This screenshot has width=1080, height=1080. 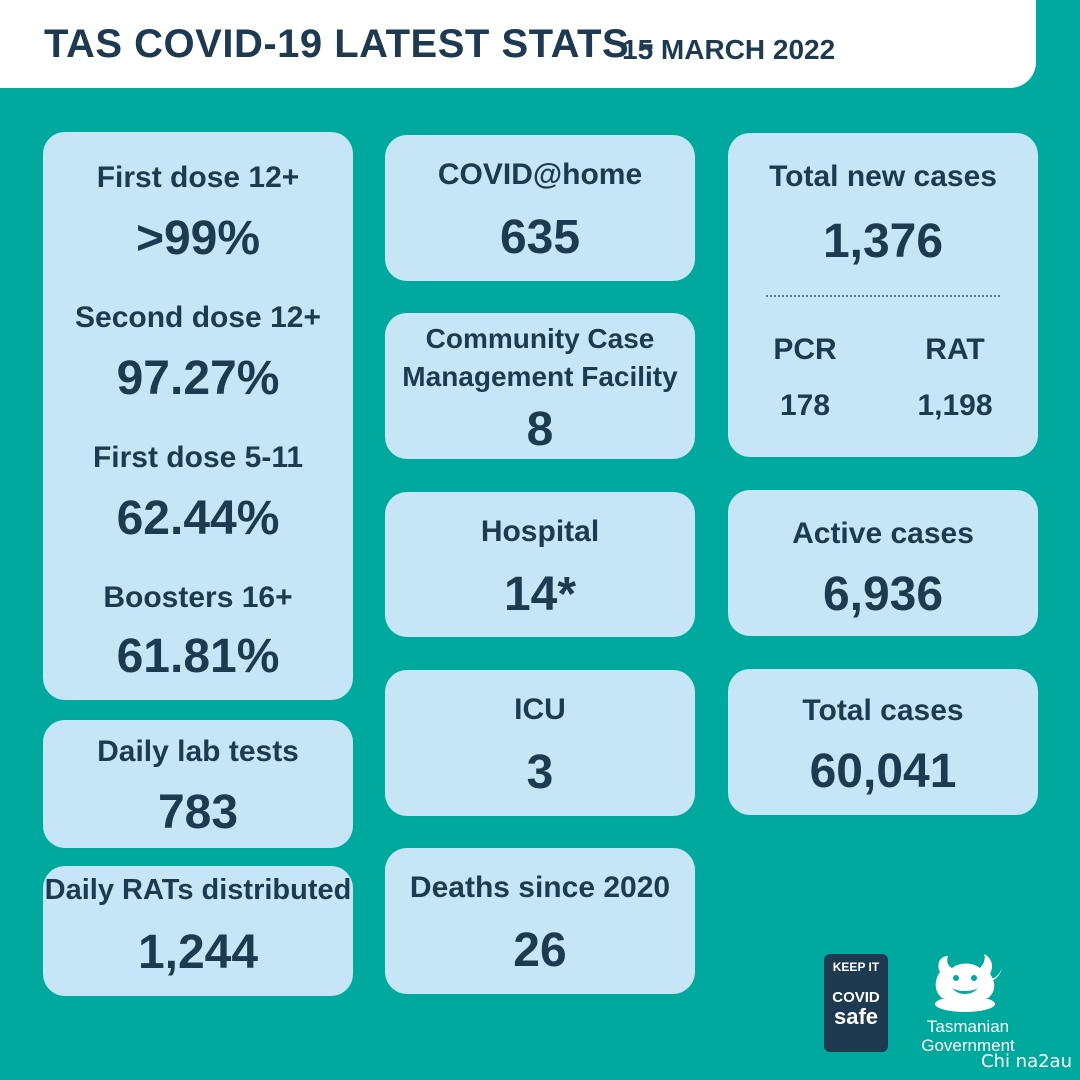 What do you see at coordinates (1026, 1061) in the screenshot?
I see `watermark: Chi na2au` at bounding box center [1026, 1061].